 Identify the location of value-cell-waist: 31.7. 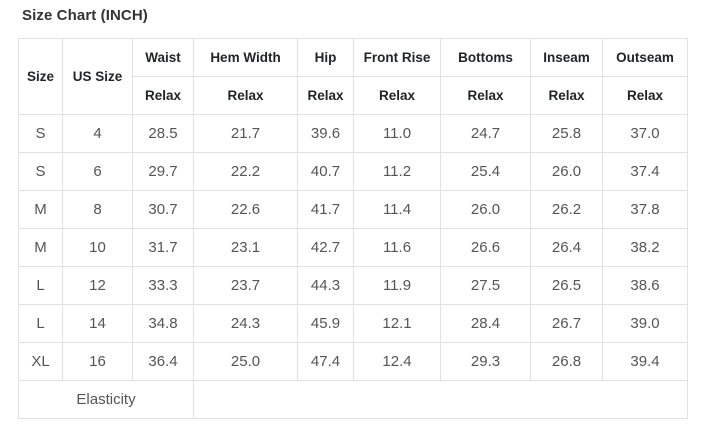
(163, 247).